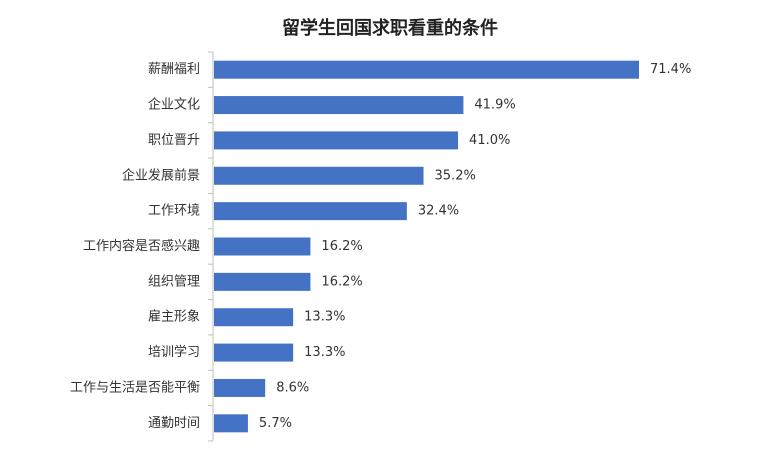  Describe the element at coordinates (275, 423) in the screenshot. I see `data-label: 5.7%` at that location.